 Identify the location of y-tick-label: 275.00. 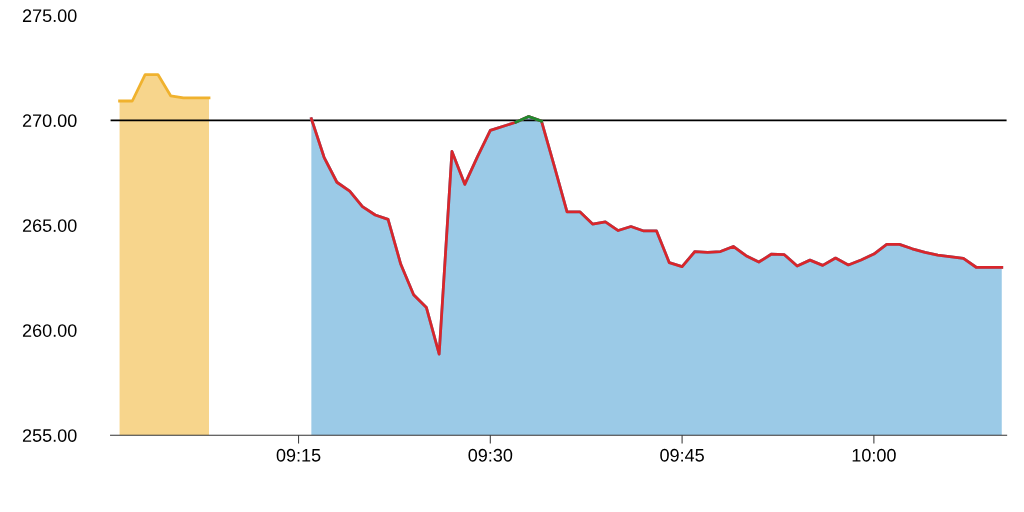
(49, 16).